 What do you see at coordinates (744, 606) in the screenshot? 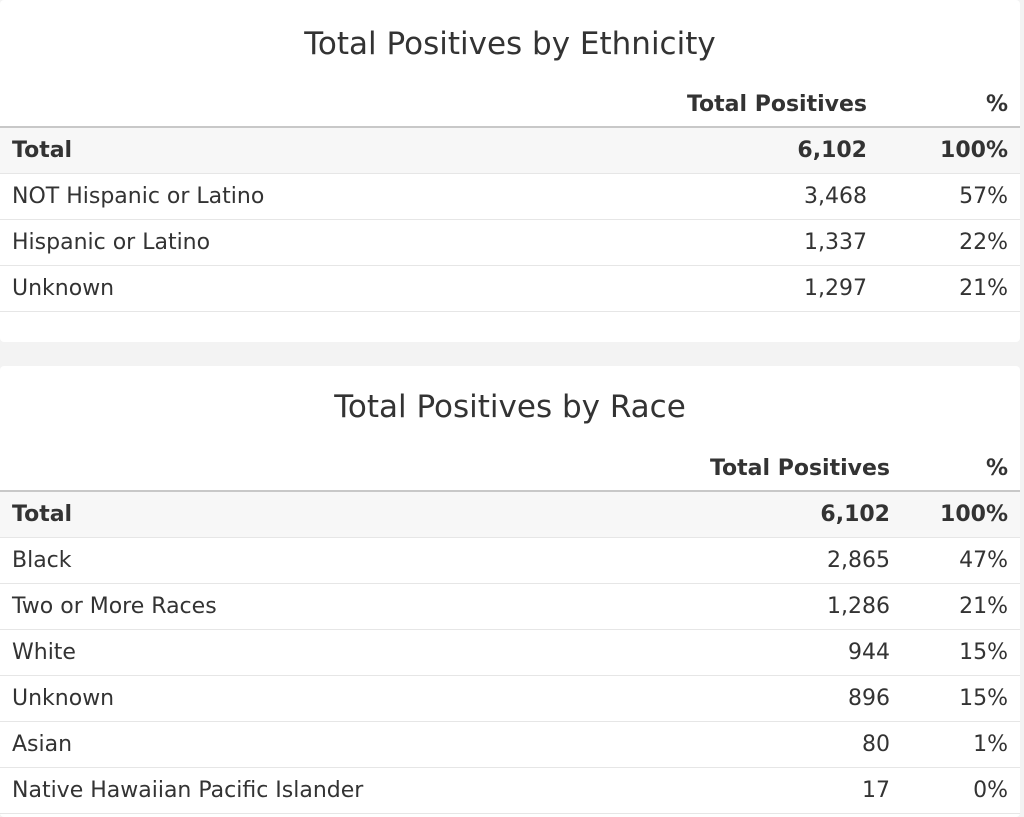
I see `row-count: 1,286` at bounding box center [744, 606].